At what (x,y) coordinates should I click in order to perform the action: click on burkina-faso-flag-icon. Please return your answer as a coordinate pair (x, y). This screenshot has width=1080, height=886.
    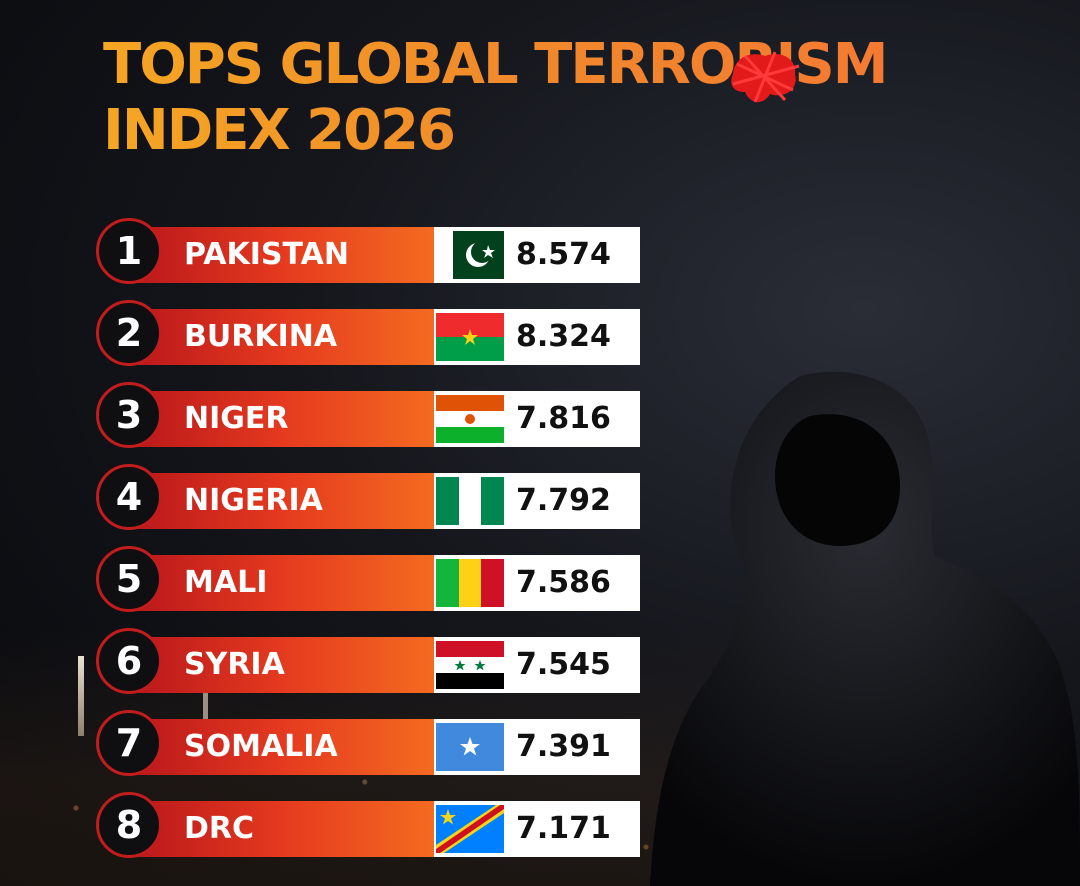
    Looking at the image, I should click on (470, 337).